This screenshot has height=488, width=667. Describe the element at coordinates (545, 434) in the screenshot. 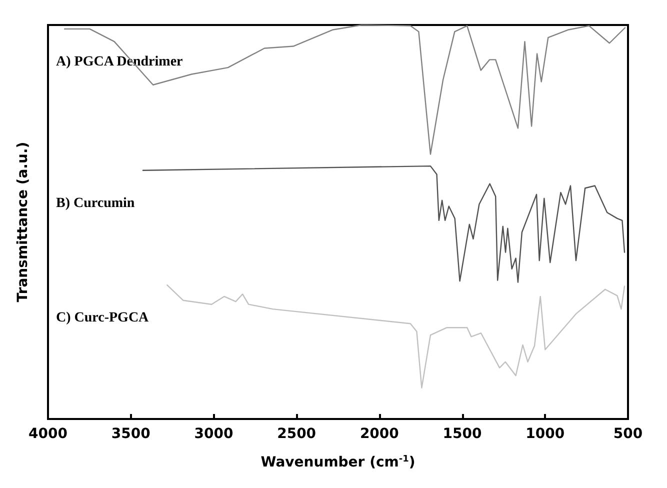

I see `x-tick-label: 1000` at that location.